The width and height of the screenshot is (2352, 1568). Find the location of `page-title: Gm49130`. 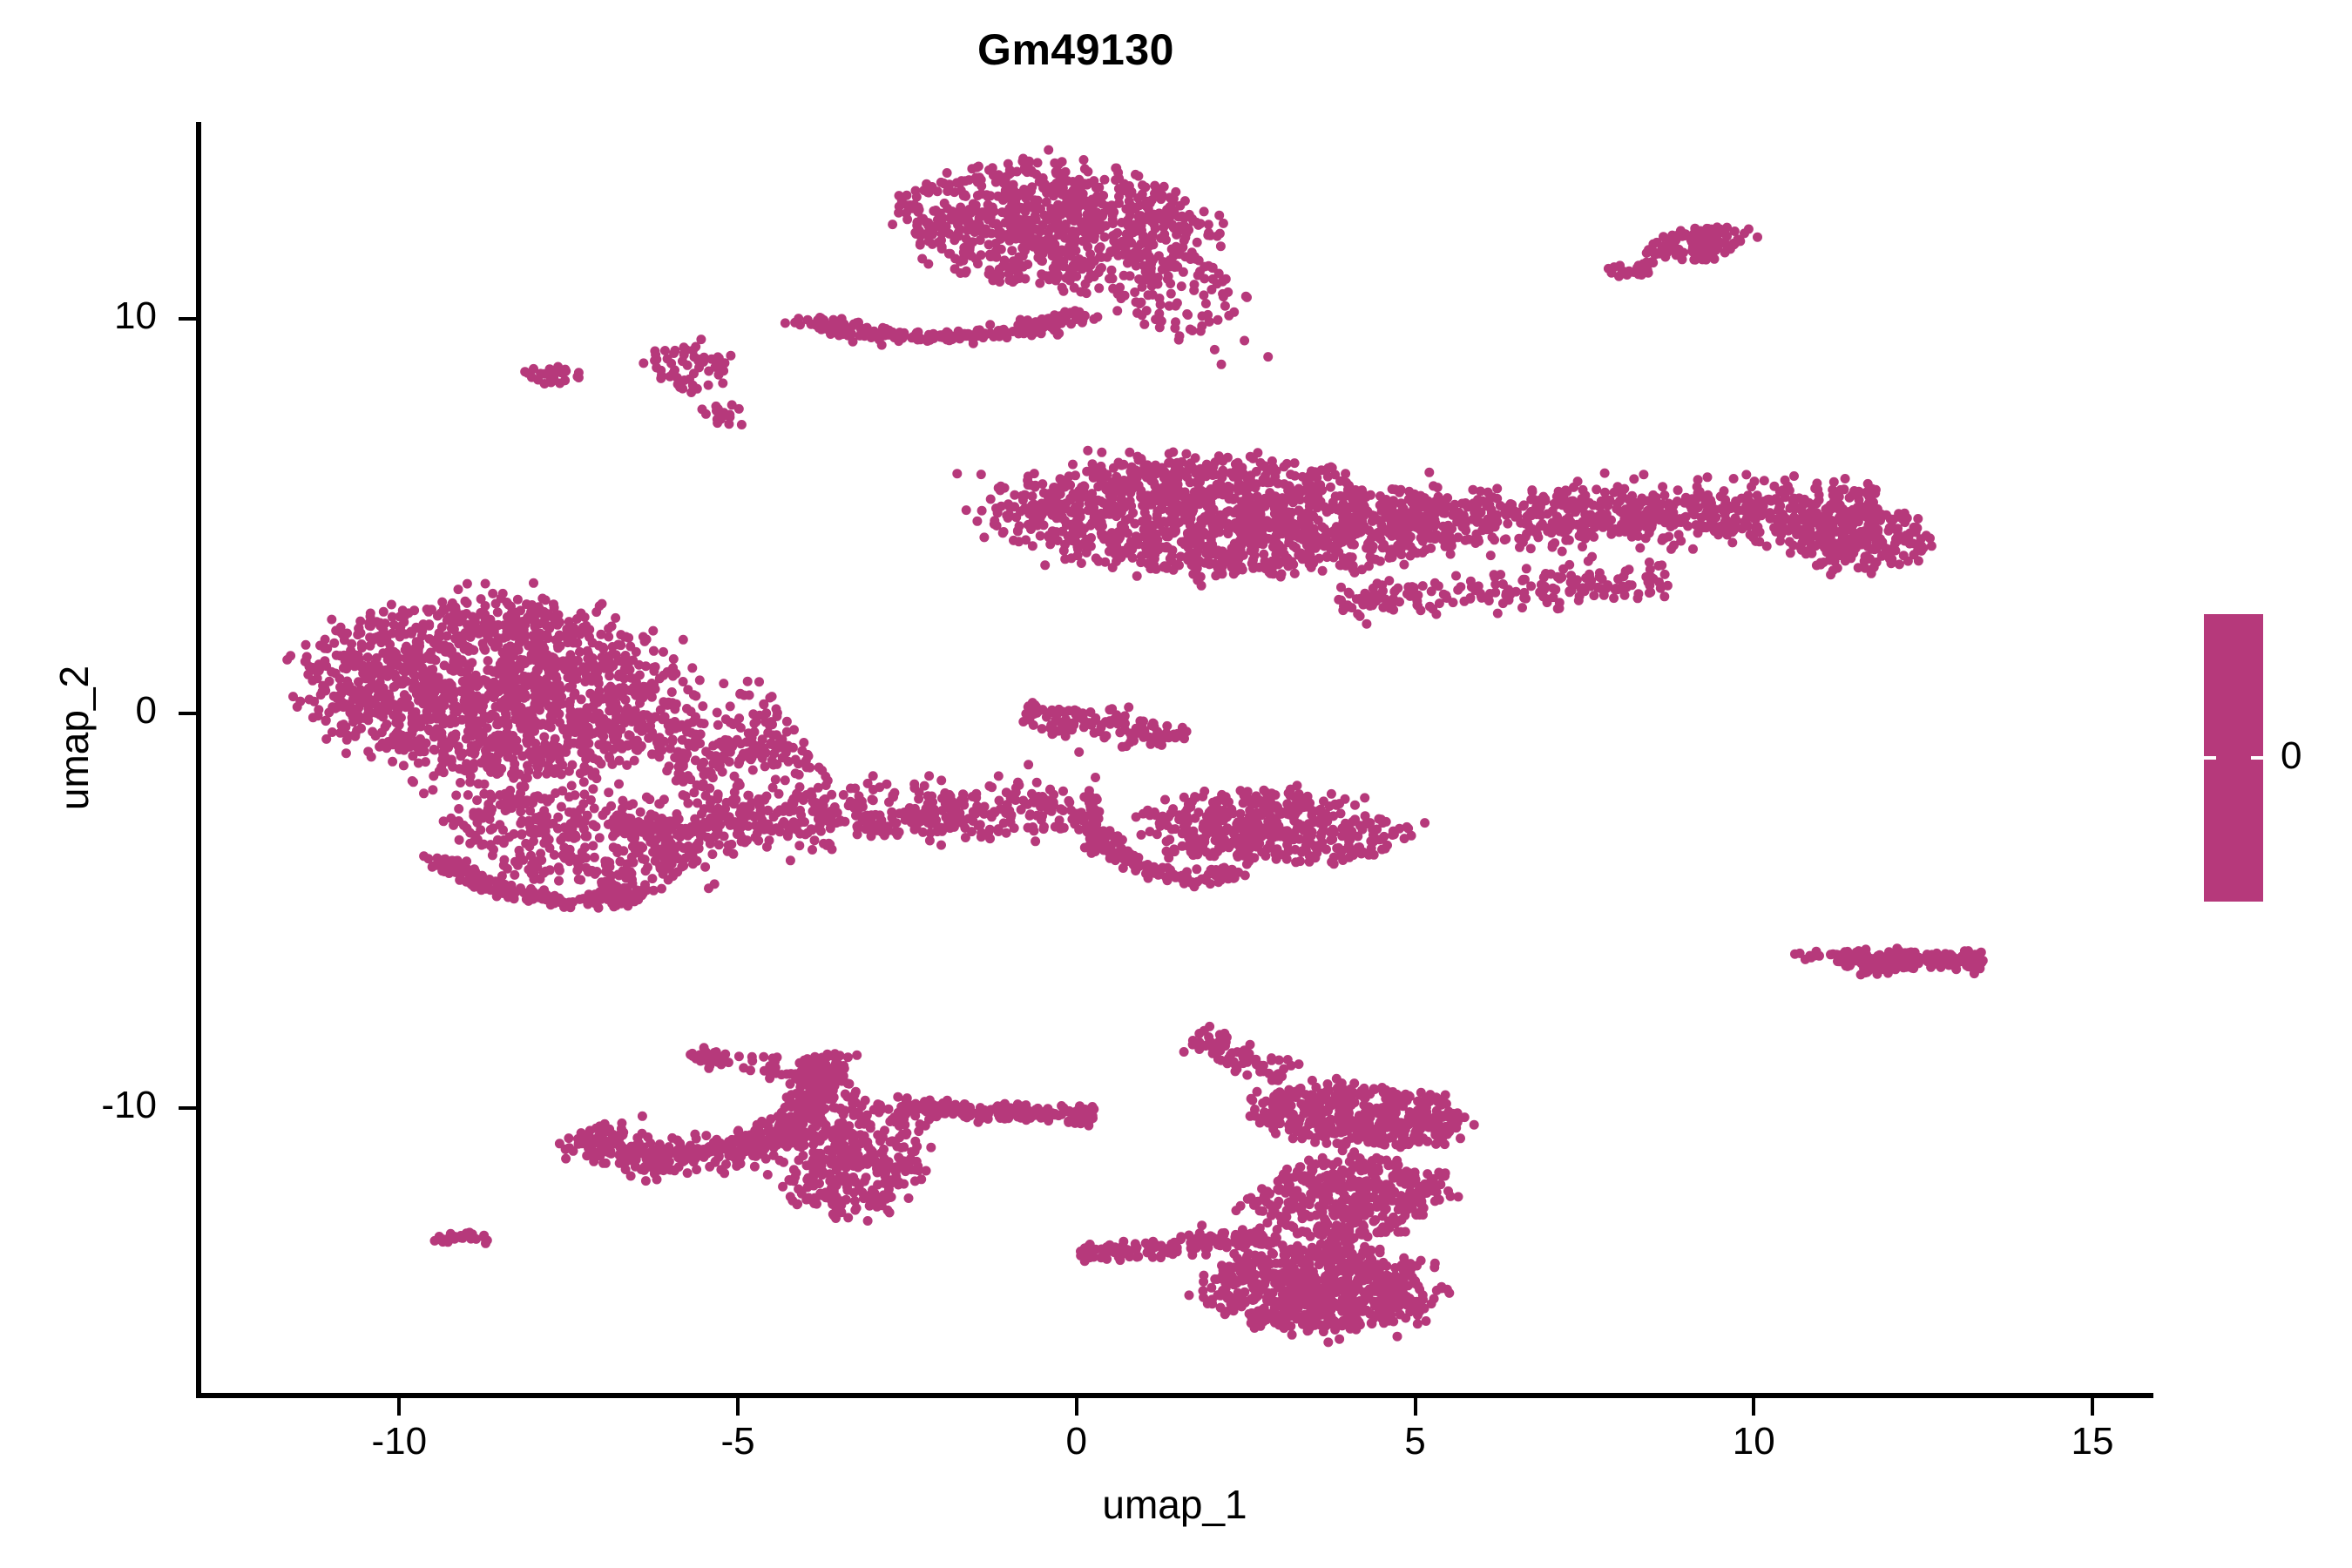

page-title: Gm49130 is located at coordinates (1075, 49).